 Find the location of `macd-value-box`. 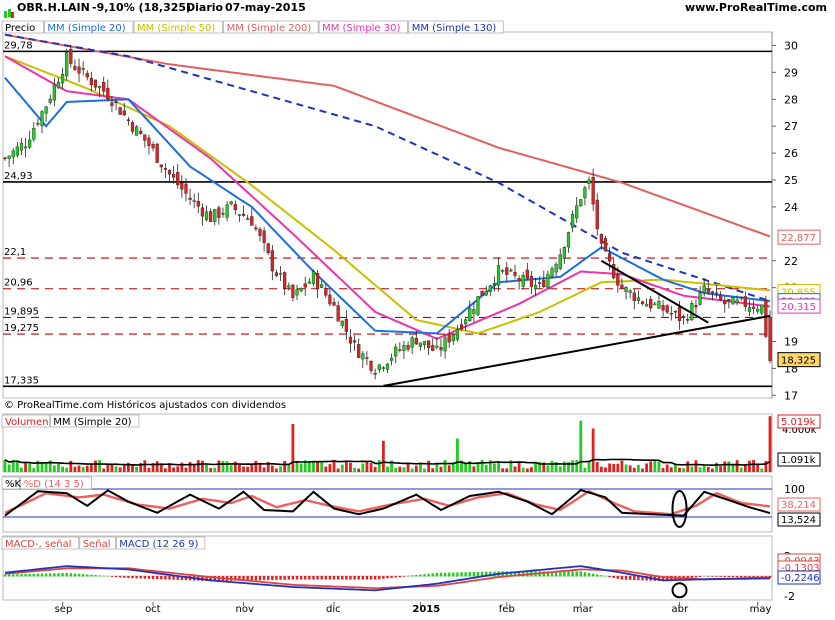

macd-value-box is located at coordinates (799, 577).